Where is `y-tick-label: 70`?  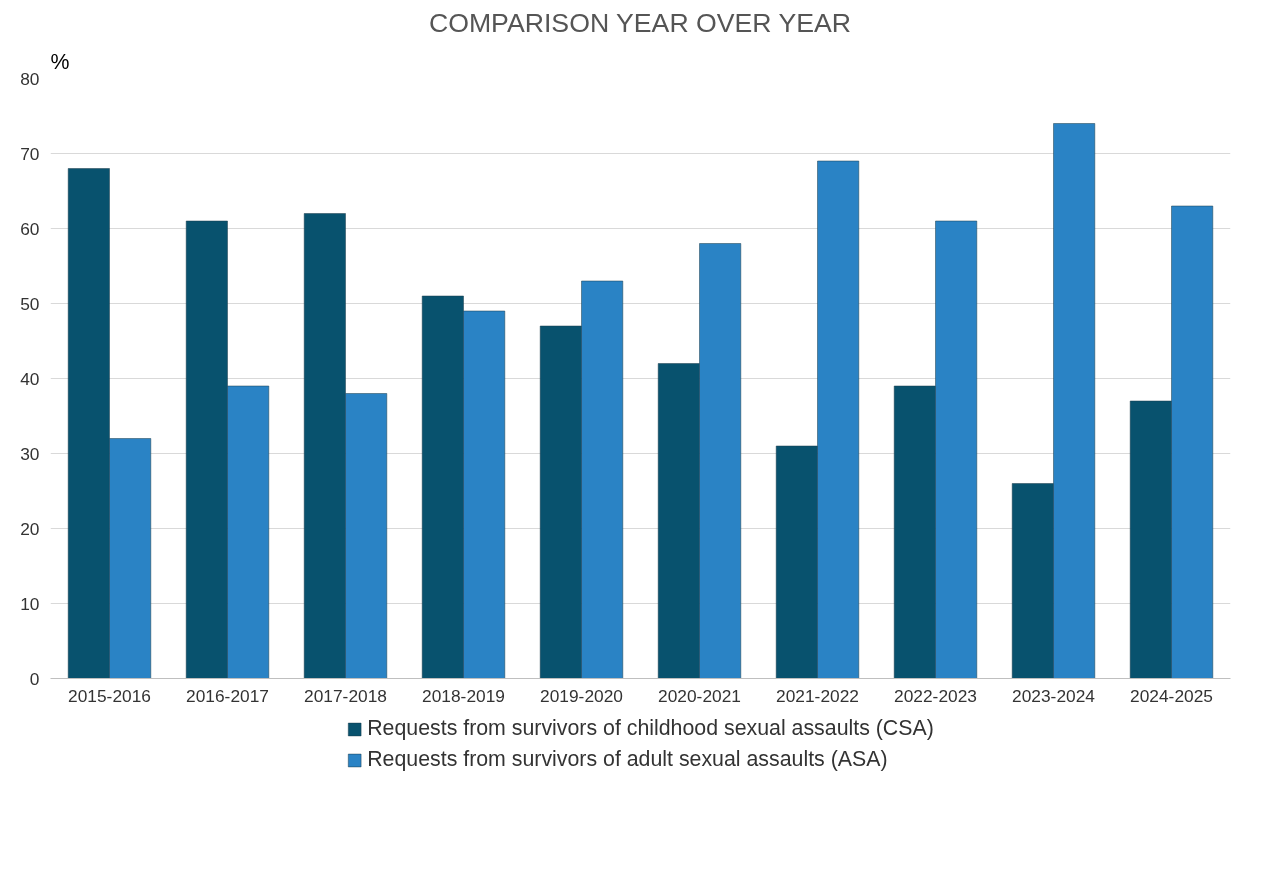 y-tick-label: 70 is located at coordinates (30, 153).